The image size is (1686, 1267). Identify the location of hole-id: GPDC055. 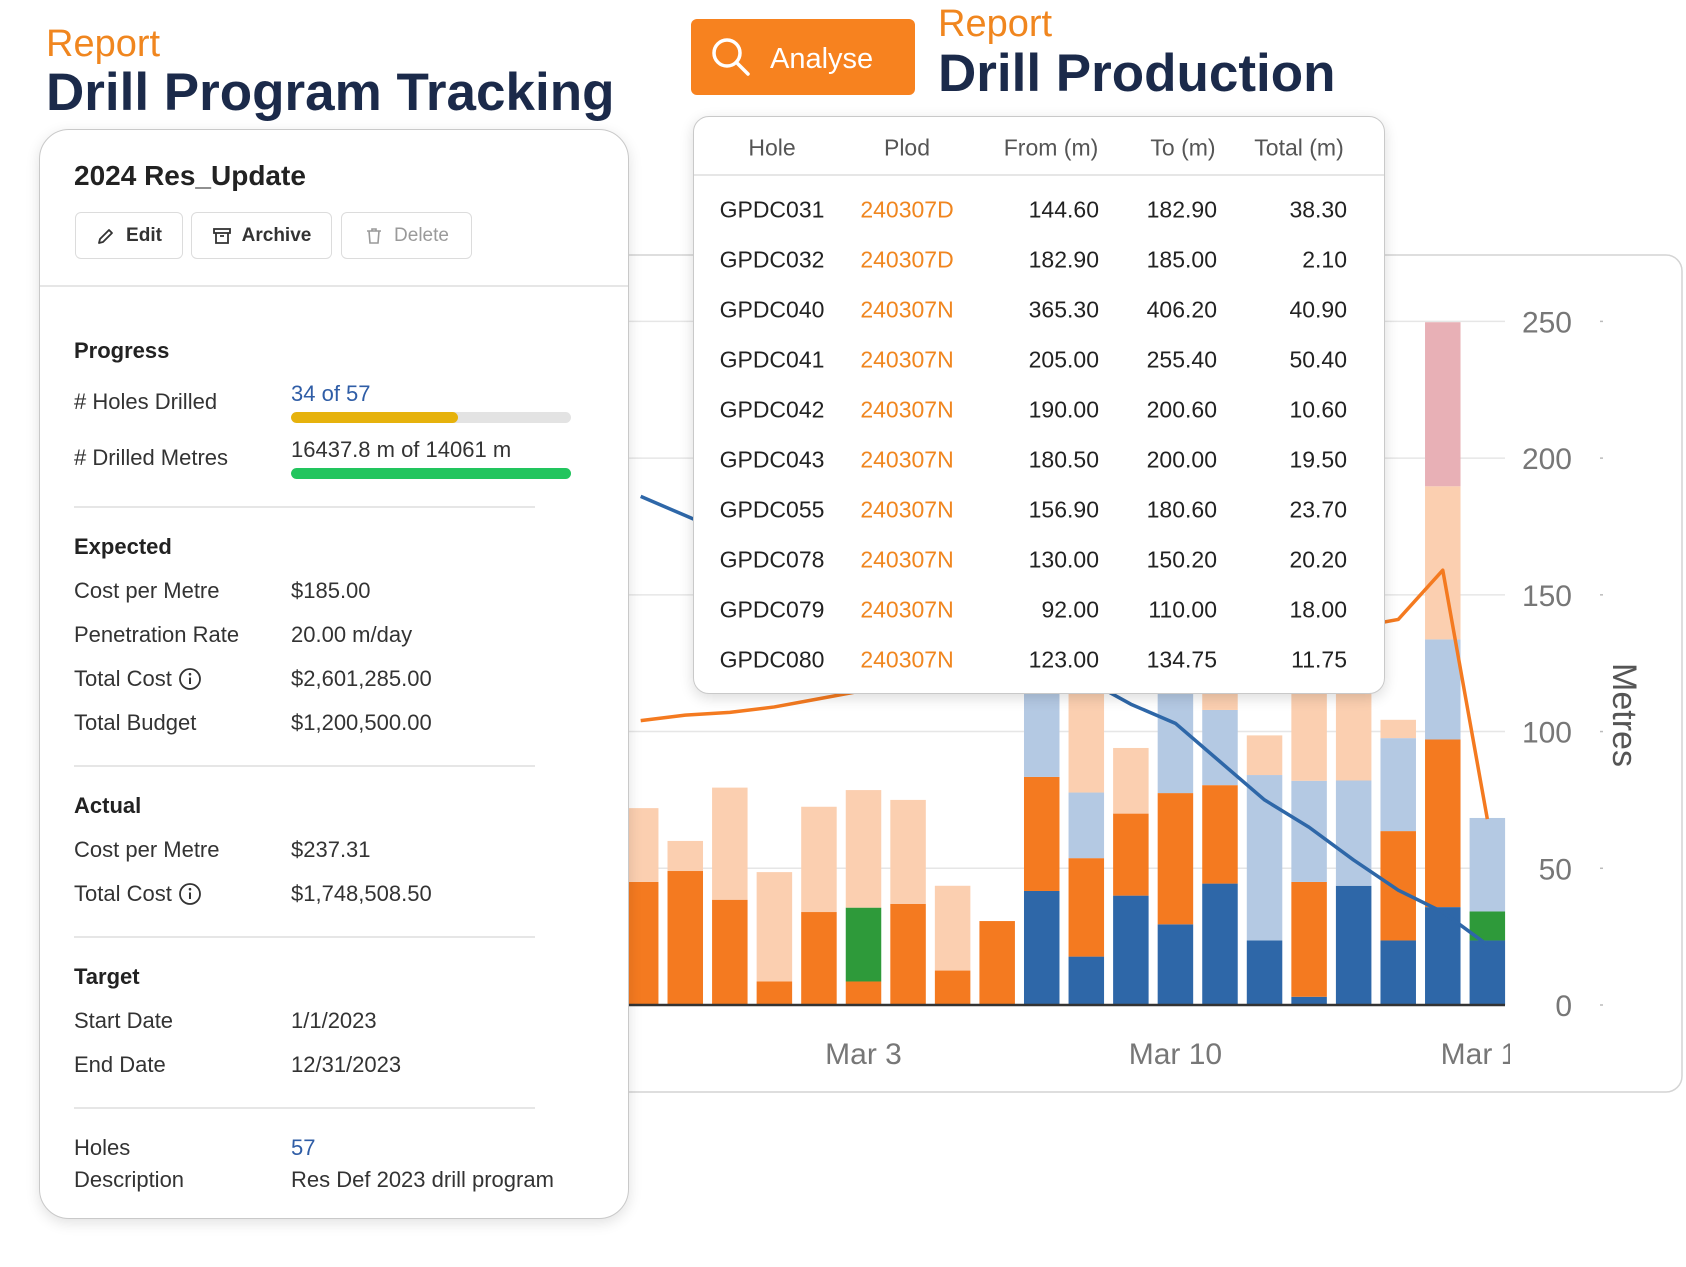
(772, 509).